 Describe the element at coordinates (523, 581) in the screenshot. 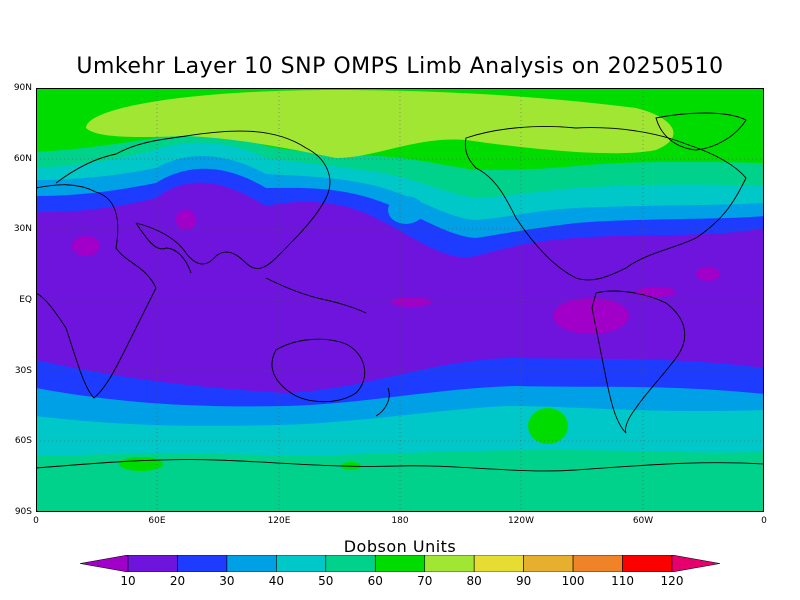

I see `colorbar-tick-label: 90` at that location.